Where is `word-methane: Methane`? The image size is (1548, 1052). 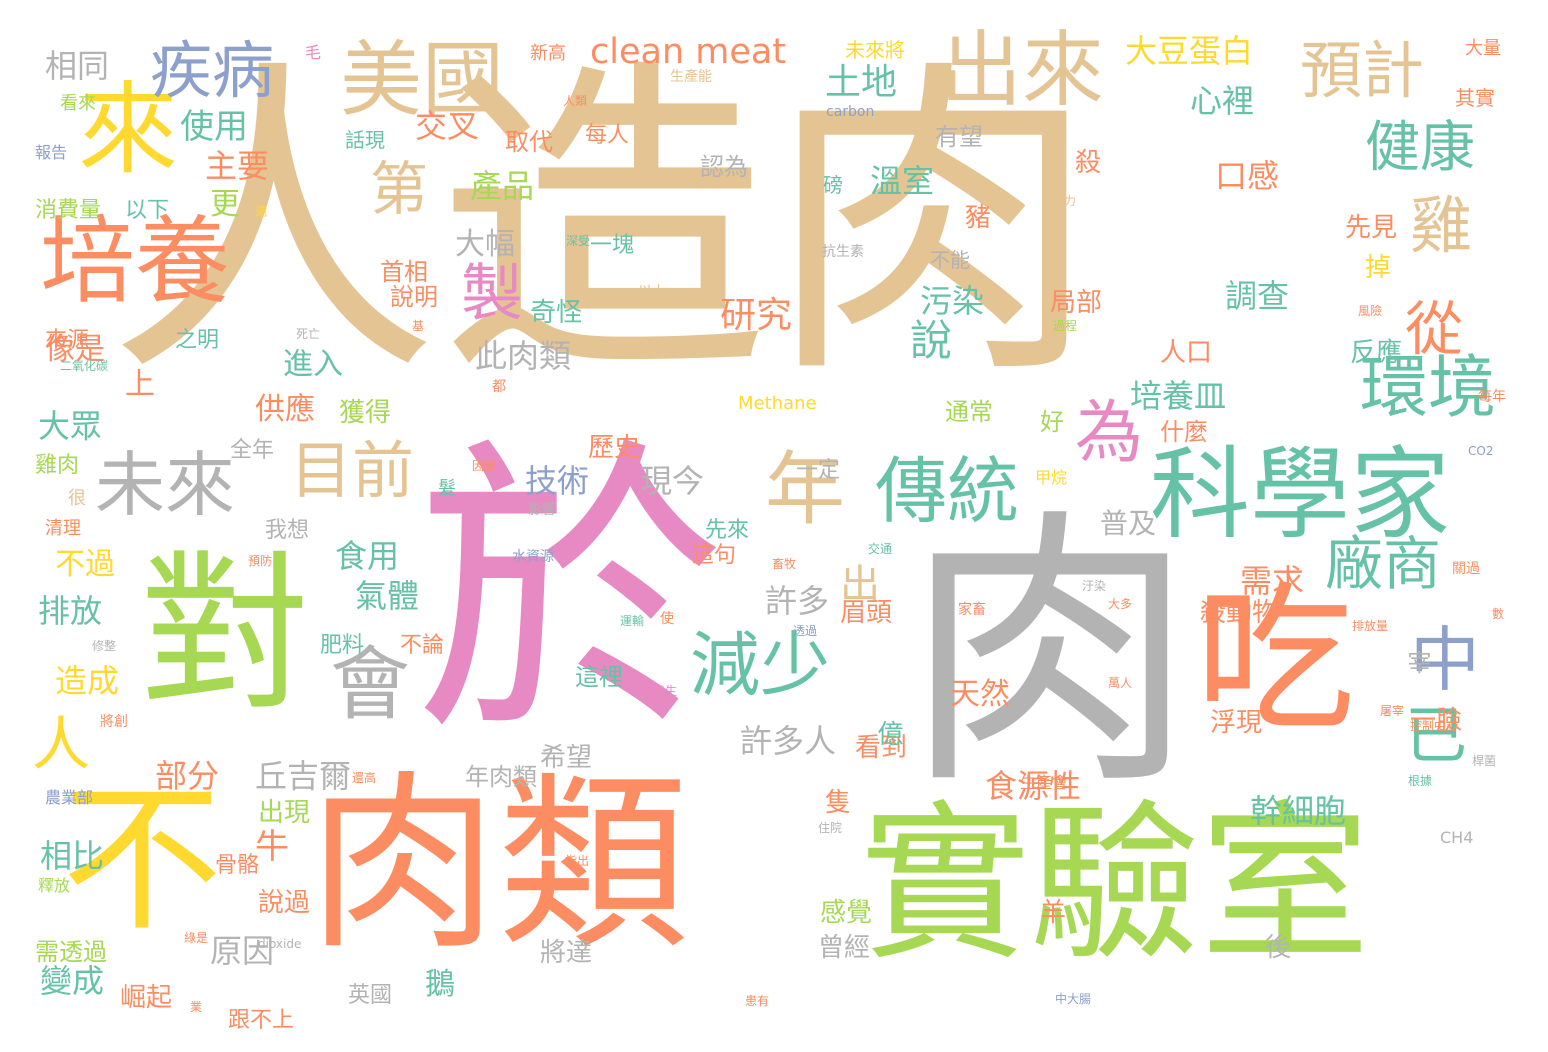 word-methane: Methane is located at coordinates (777, 403).